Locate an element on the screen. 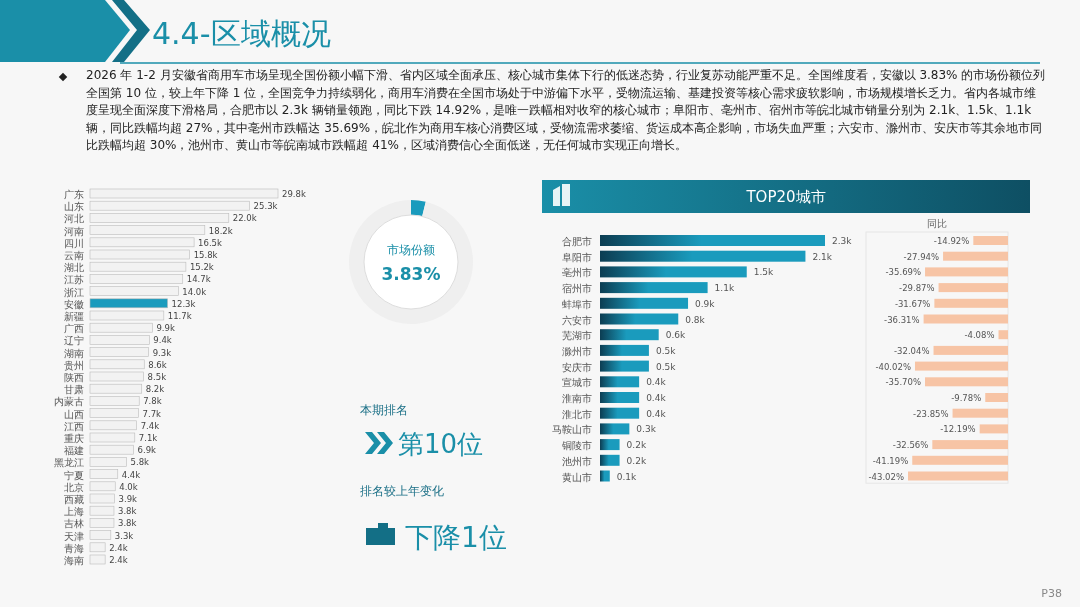  y-tick-label: 铜陵市 is located at coordinates (576, 446).